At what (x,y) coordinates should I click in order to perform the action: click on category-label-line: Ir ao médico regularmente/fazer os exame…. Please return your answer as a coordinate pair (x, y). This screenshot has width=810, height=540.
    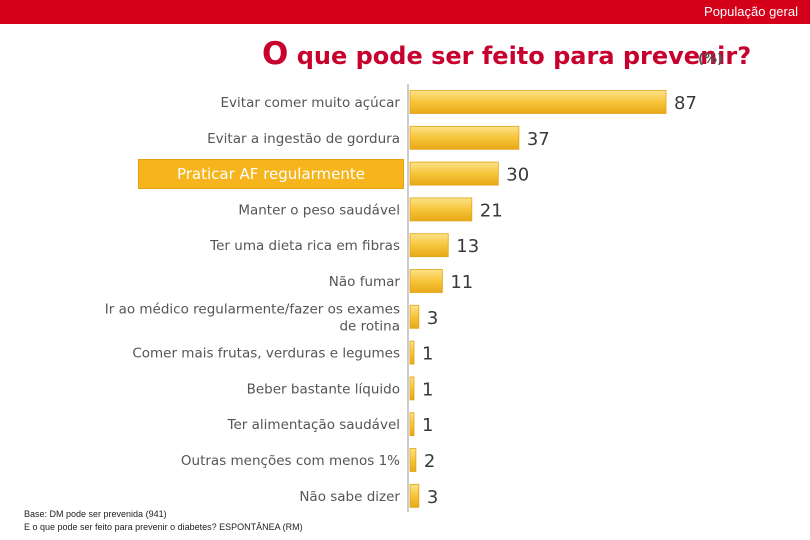
    Looking at the image, I should click on (252, 309).